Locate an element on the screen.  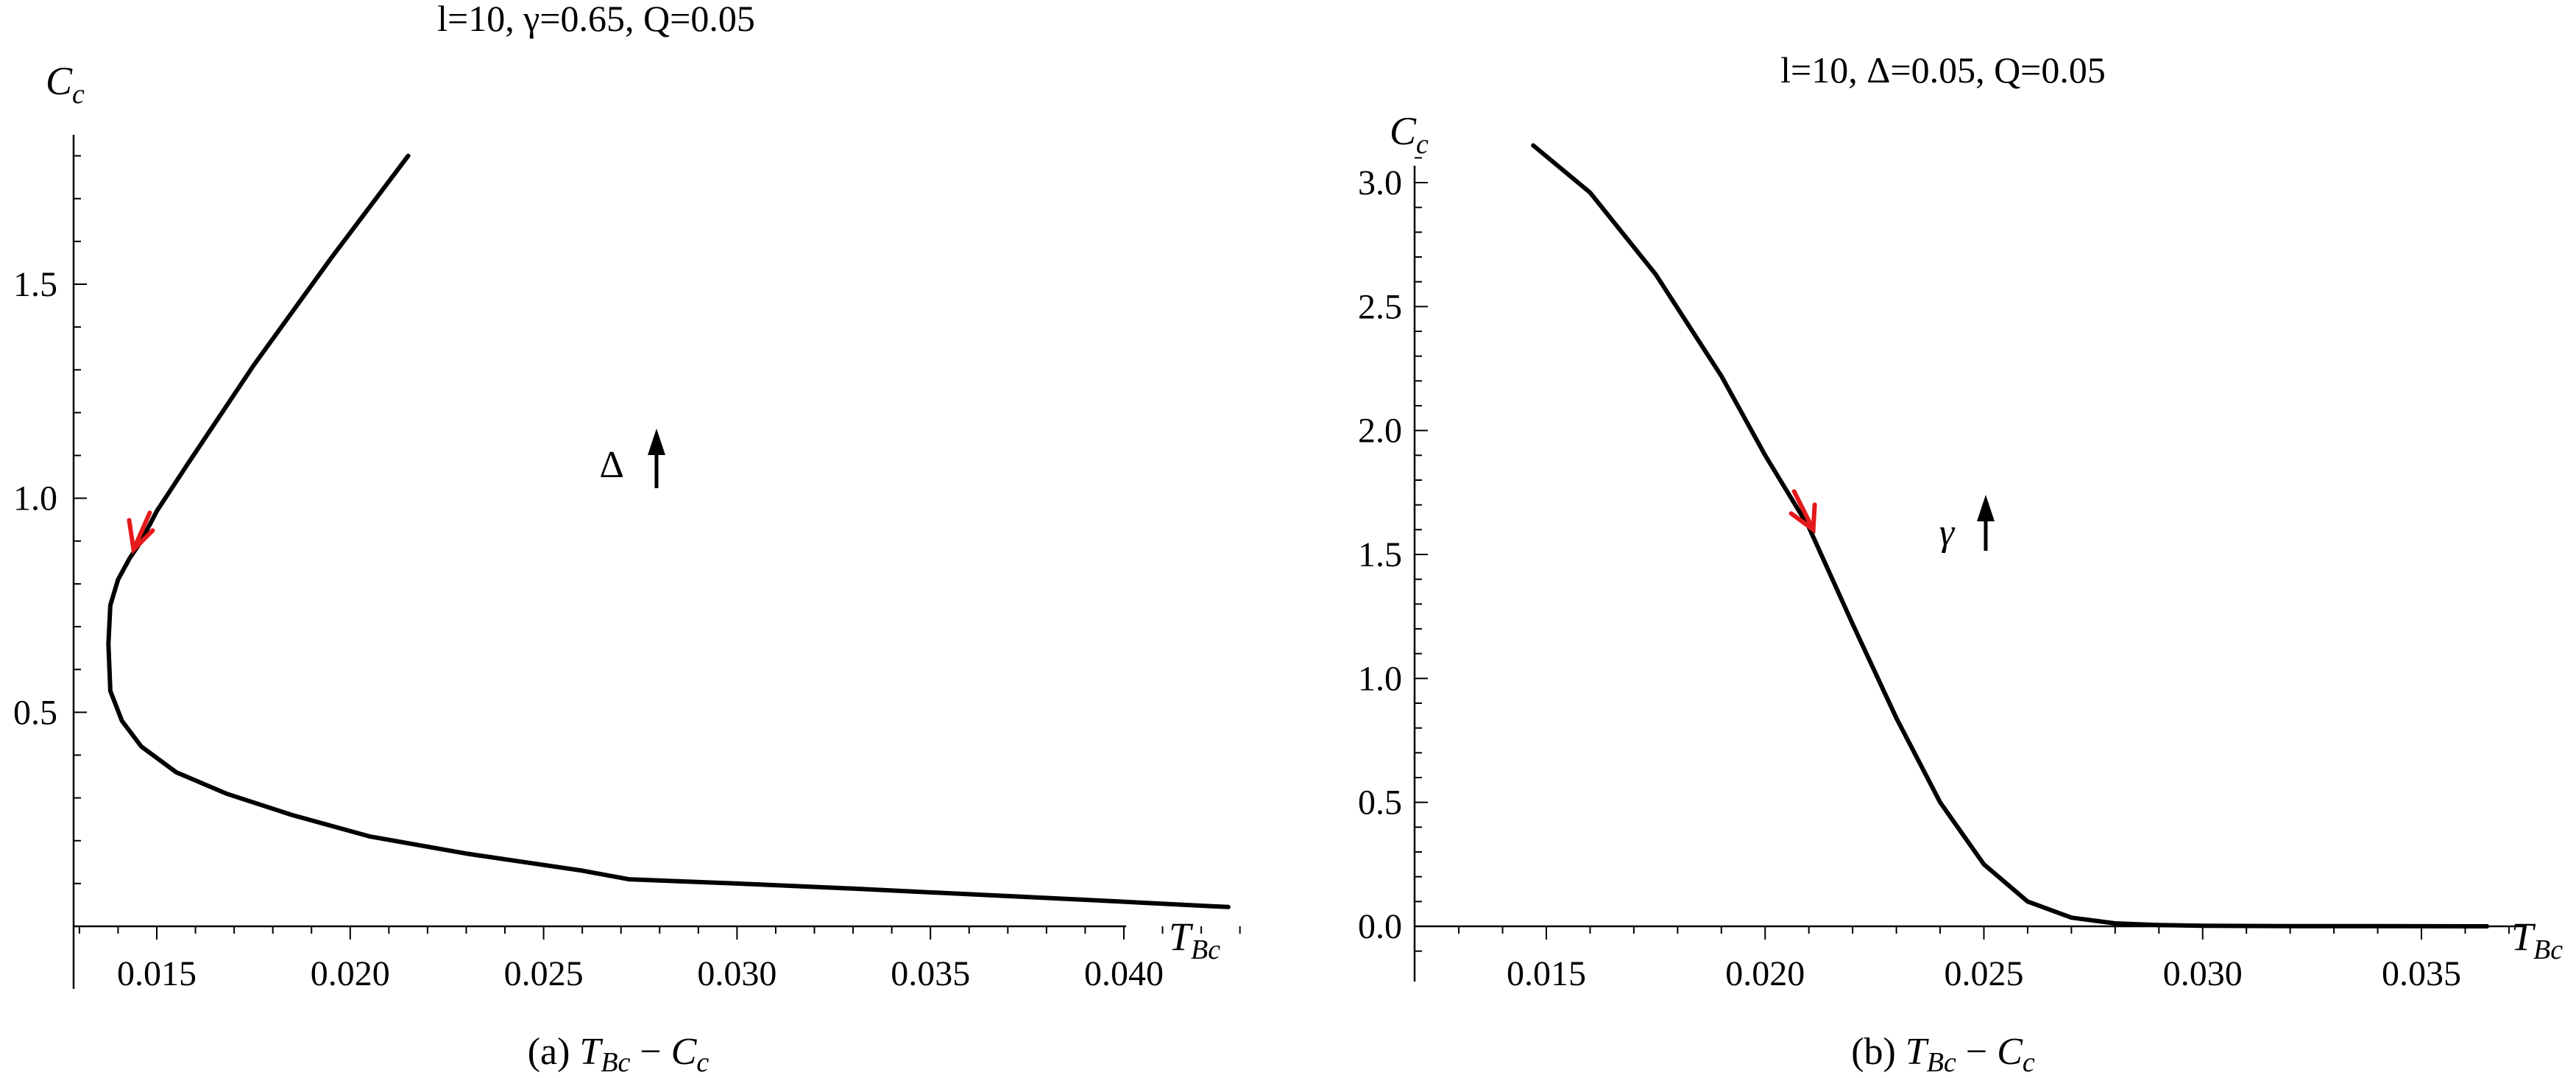
chart-a-annotation-label: Δ is located at coordinates (612, 465).